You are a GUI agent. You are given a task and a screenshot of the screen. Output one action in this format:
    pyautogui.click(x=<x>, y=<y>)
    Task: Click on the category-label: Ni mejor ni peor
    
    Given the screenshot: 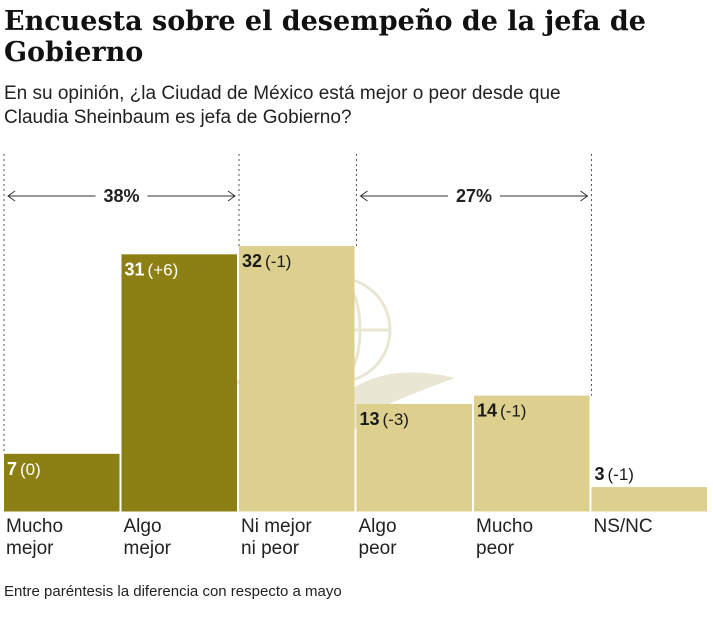 What is the action you would take?
    pyautogui.click(x=276, y=537)
    